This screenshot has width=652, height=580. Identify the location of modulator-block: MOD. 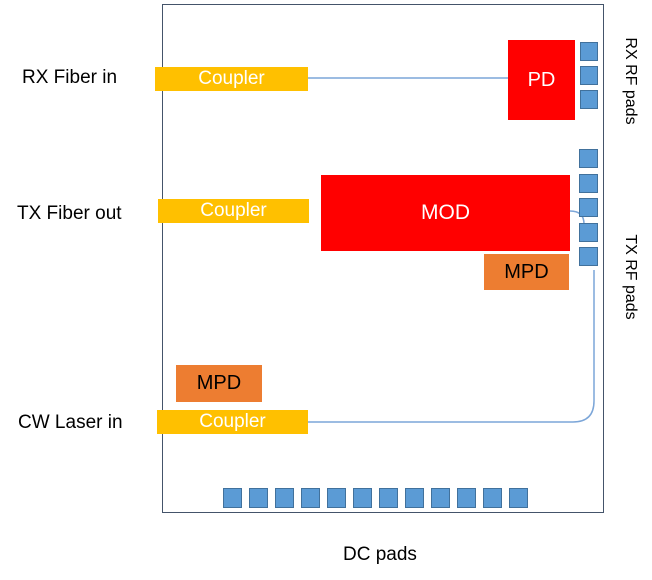
(445, 213).